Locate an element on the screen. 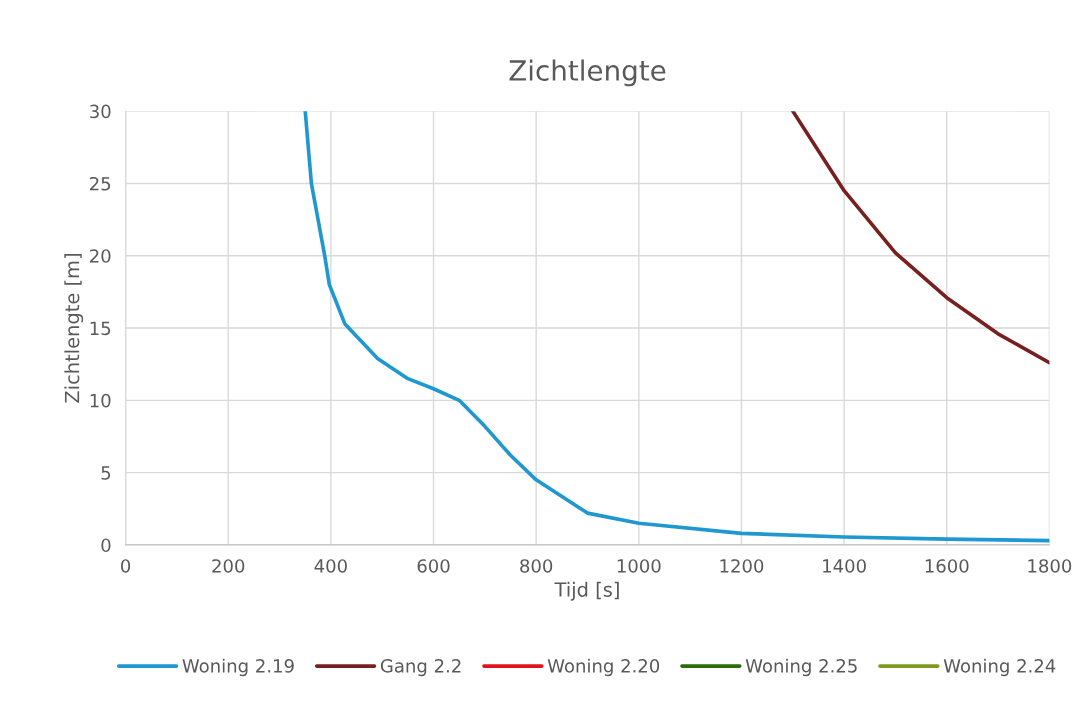 The width and height of the screenshot is (1092, 717). x-tick-label: 1600 is located at coordinates (947, 566).